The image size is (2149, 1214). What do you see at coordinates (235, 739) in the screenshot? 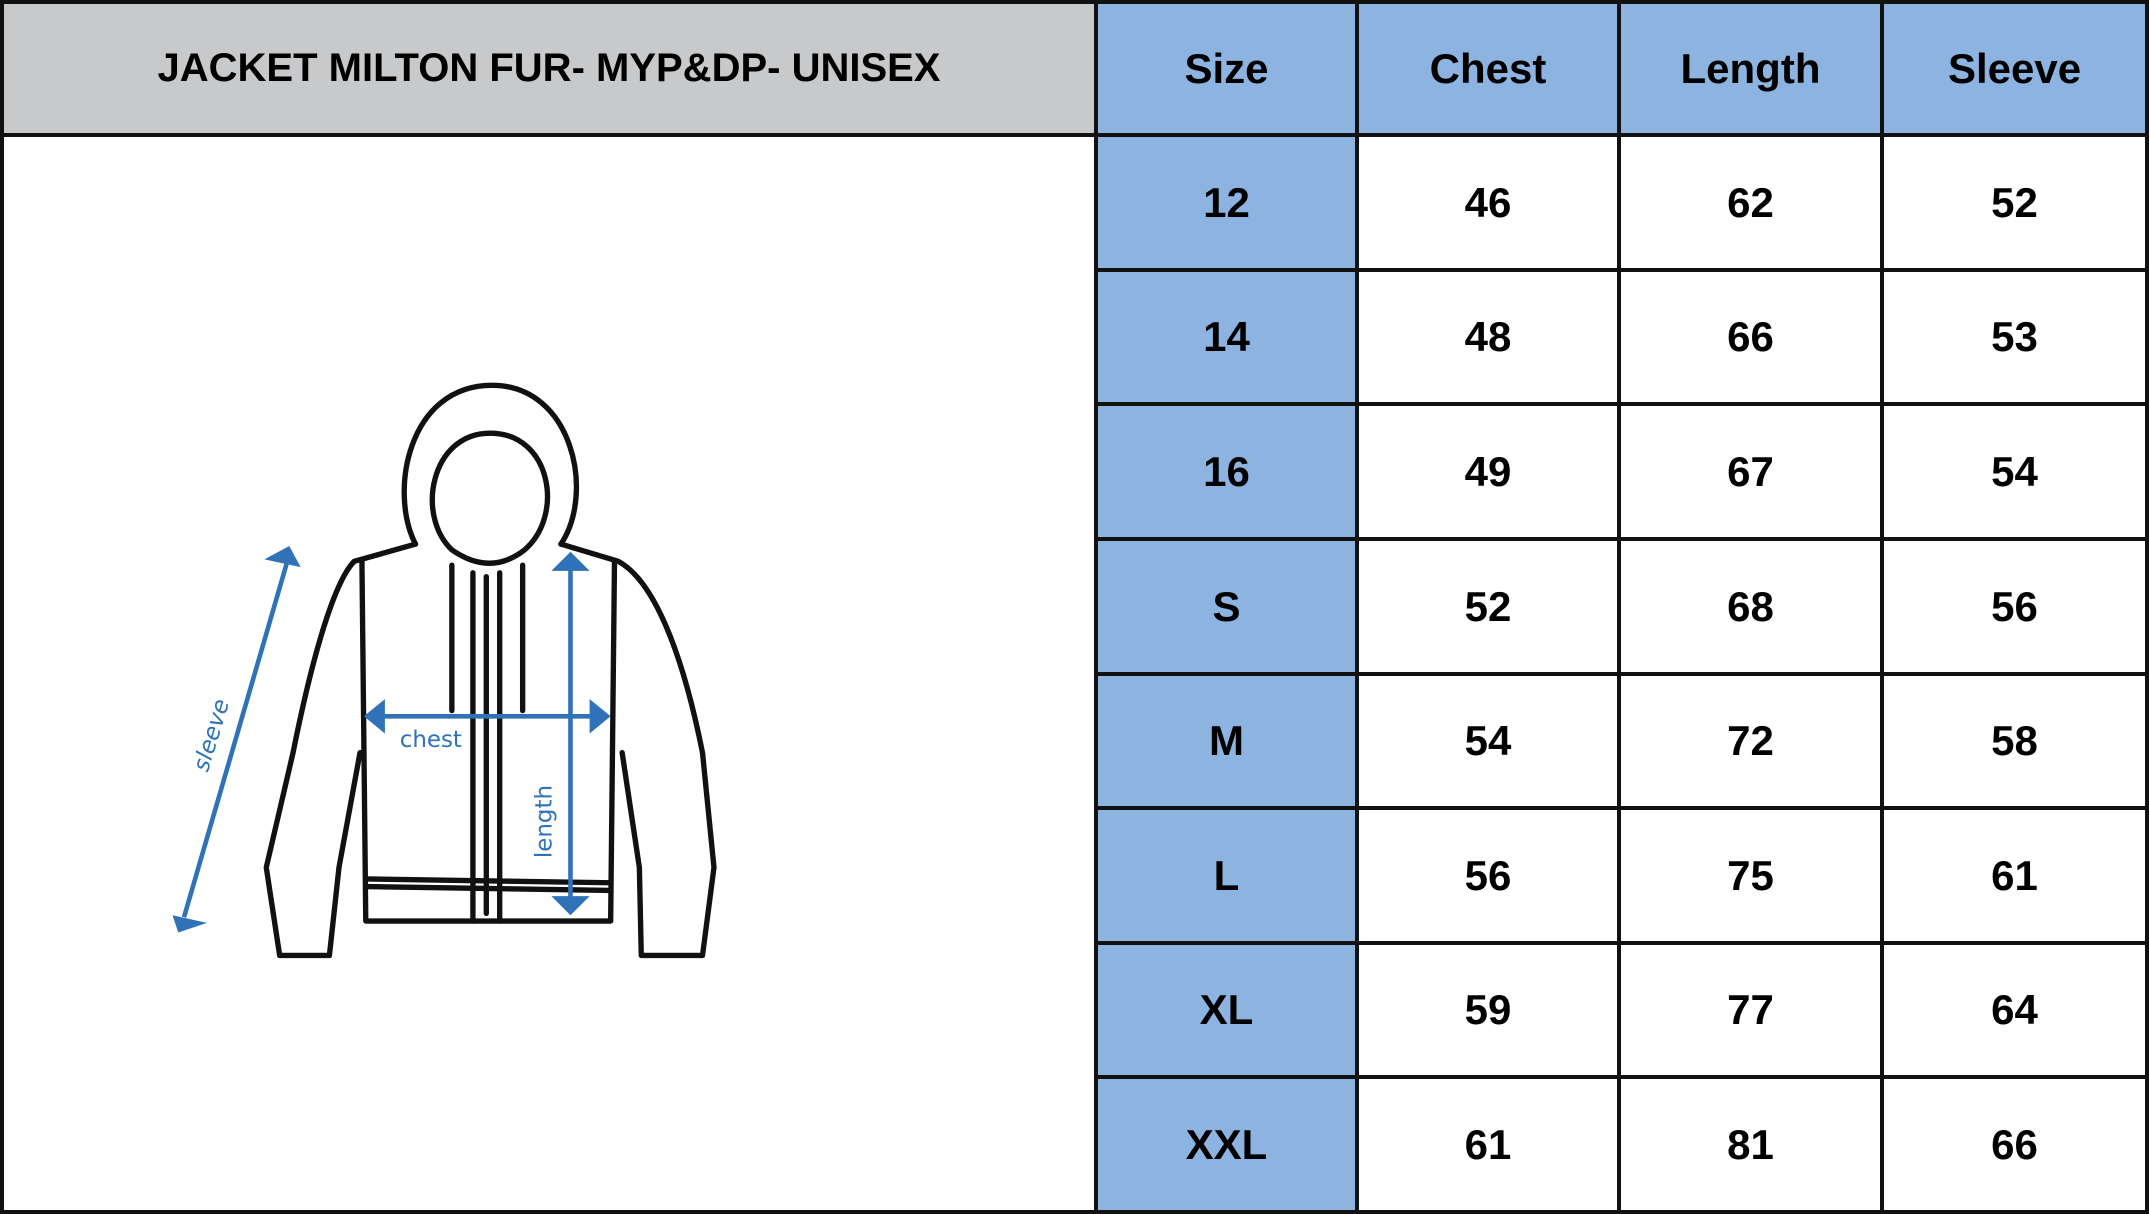
I see `sleeve-arrow` at bounding box center [235, 739].